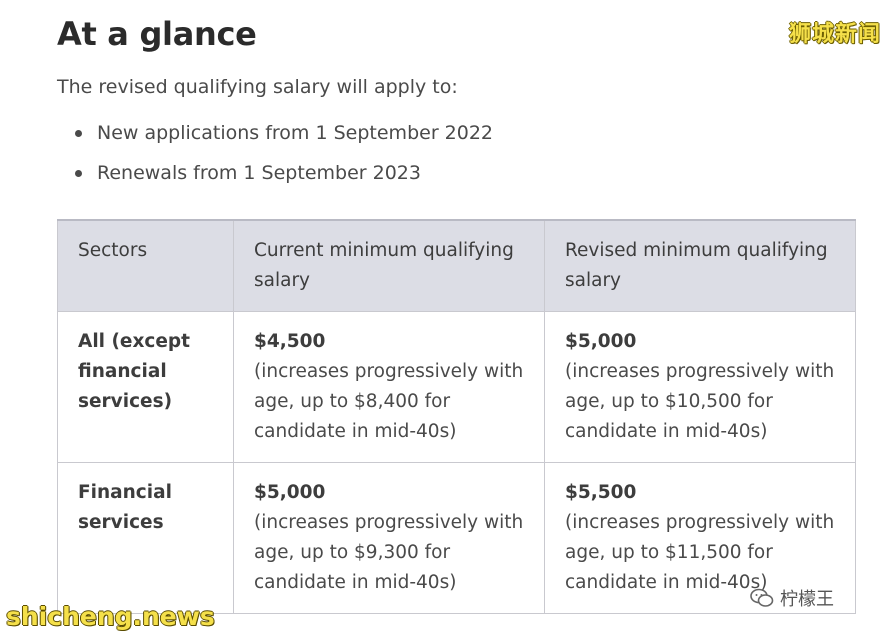 The width and height of the screenshot is (893, 639). What do you see at coordinates (157, 34) in the screenshot?
I see `page-title: At a glance` at bounding box center [157, 34].